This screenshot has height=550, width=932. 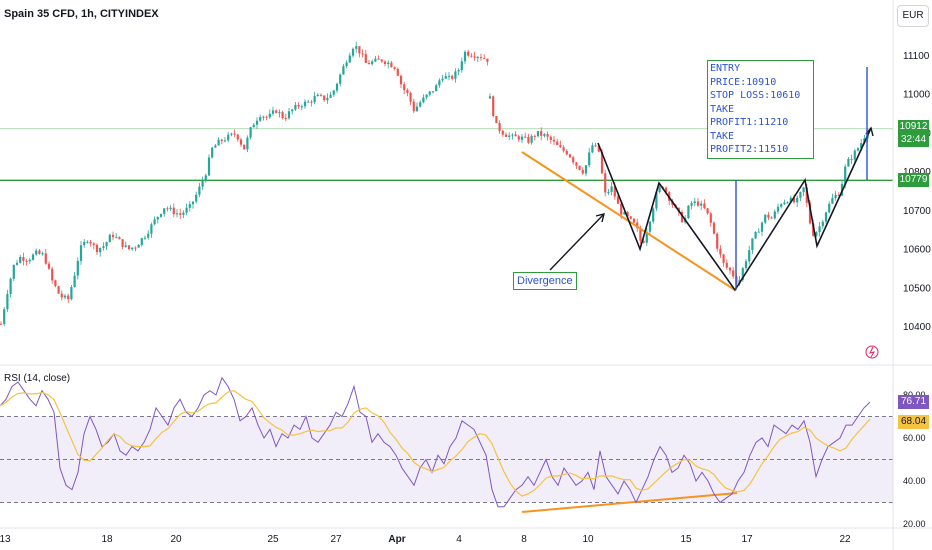 I want to click on currency-button: EUR, so click(x=913, y=16).